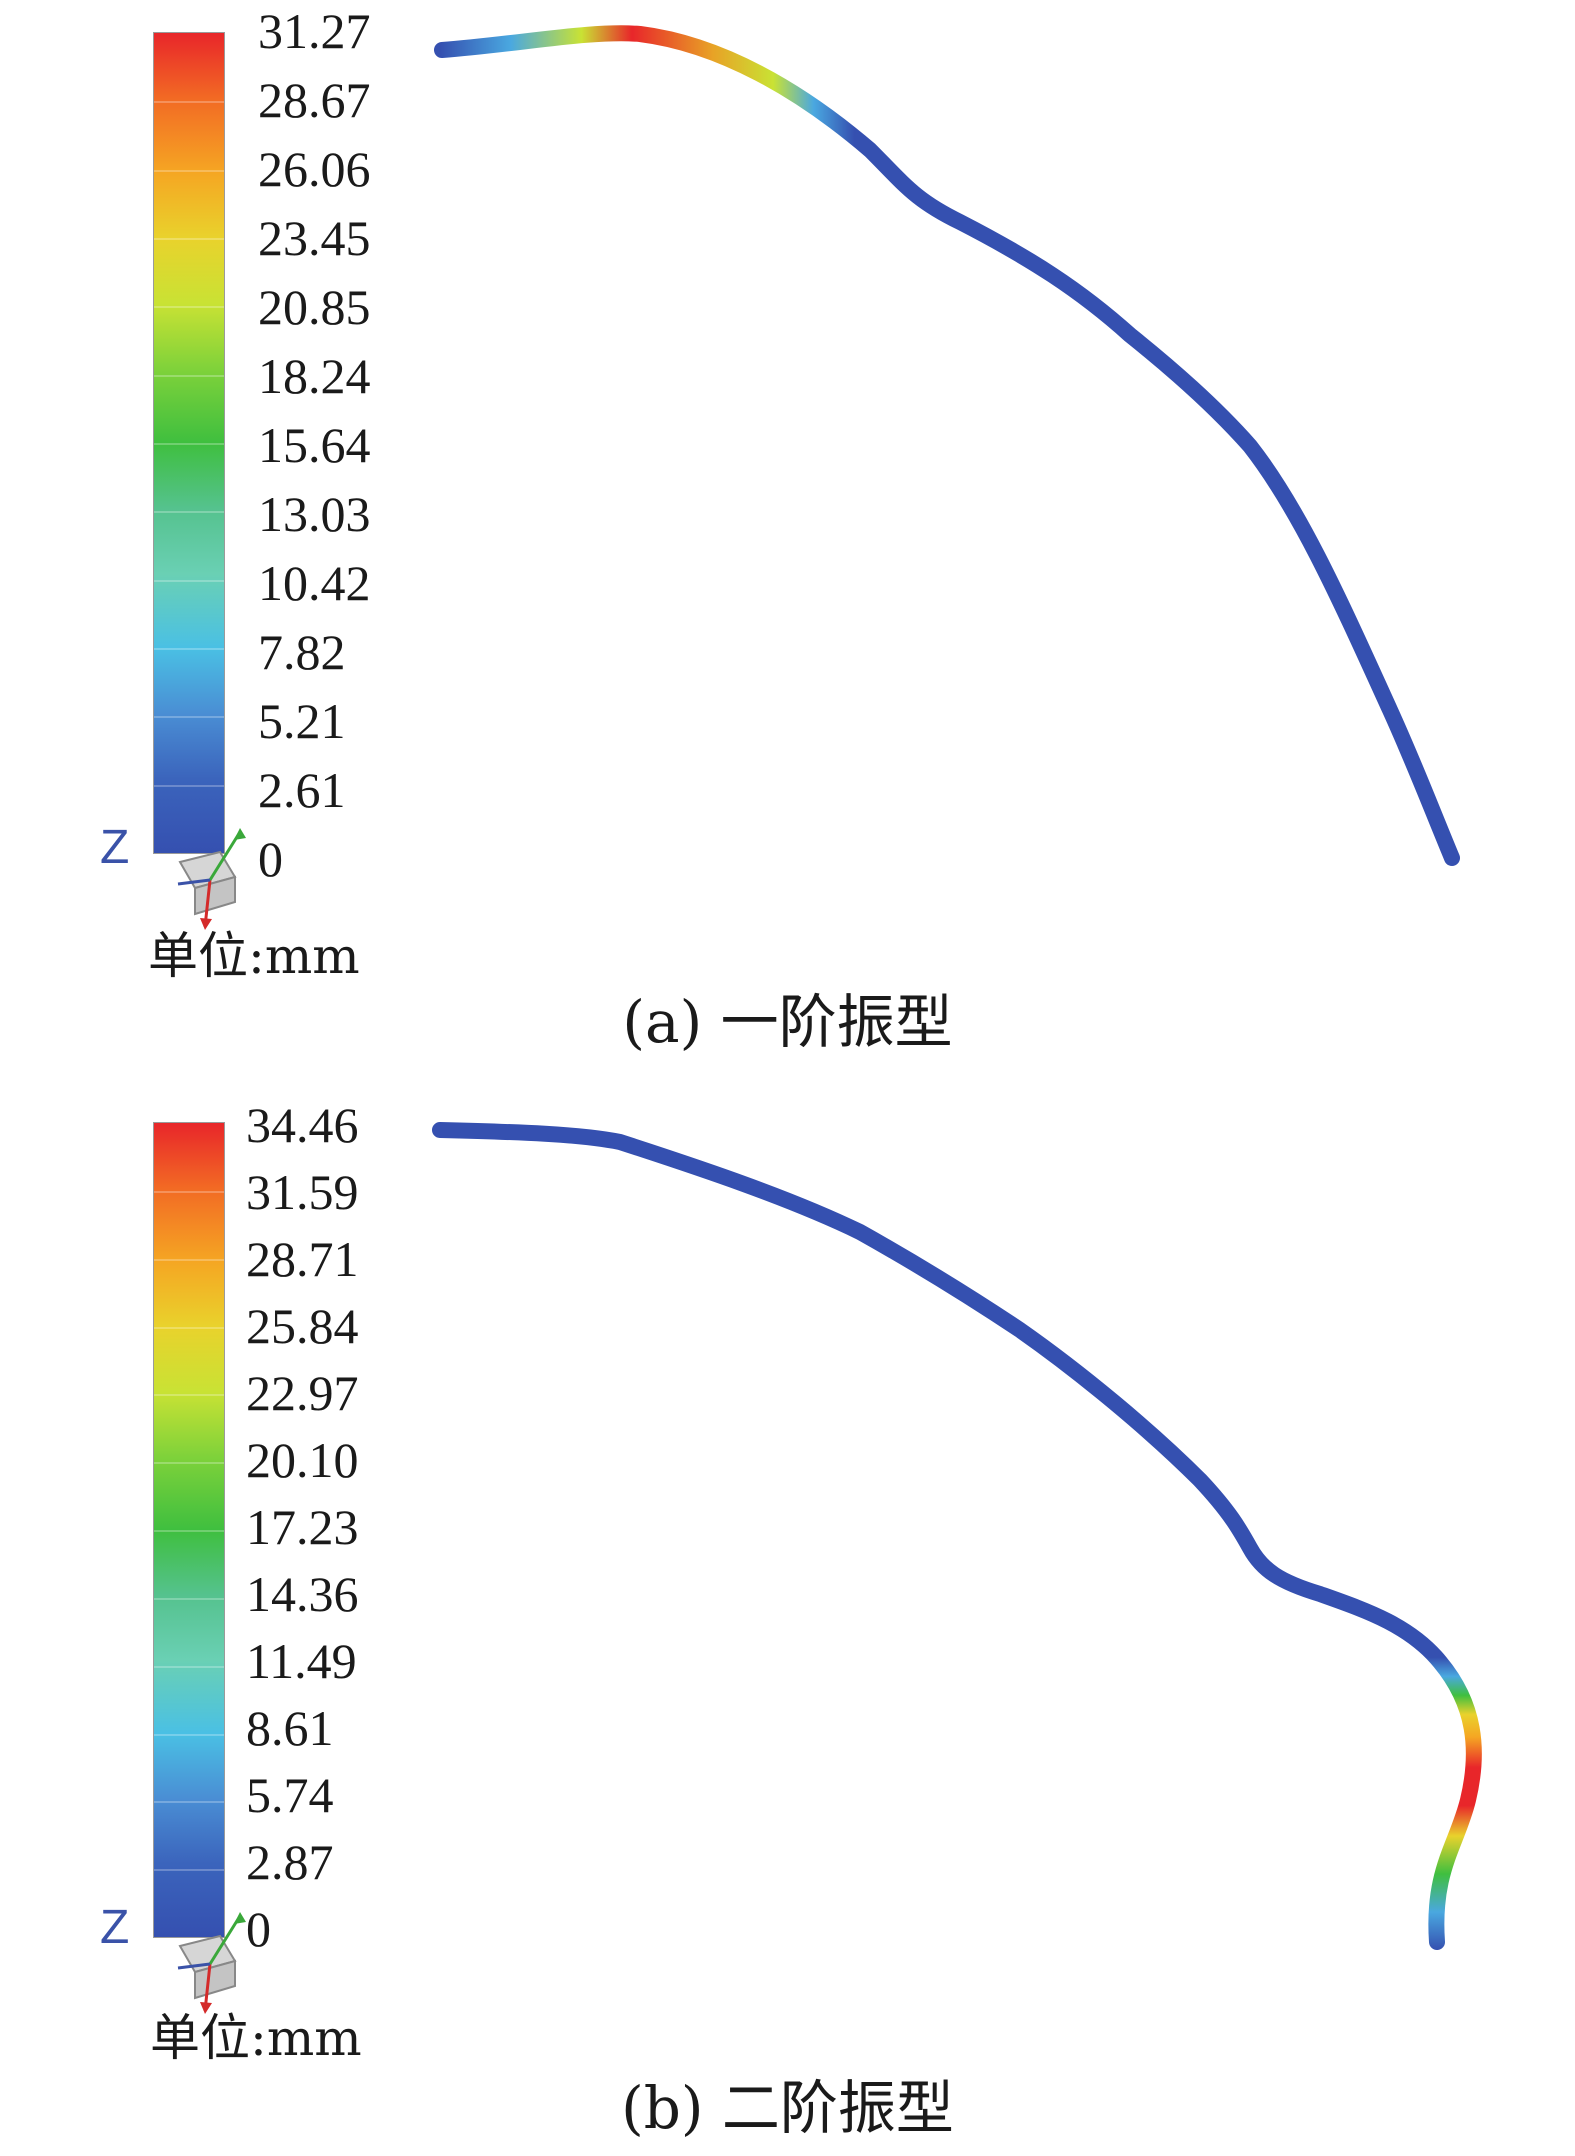 The image size is (1575, 2156). I want to click on legend-tick: 22.97, so click(302, 1393).